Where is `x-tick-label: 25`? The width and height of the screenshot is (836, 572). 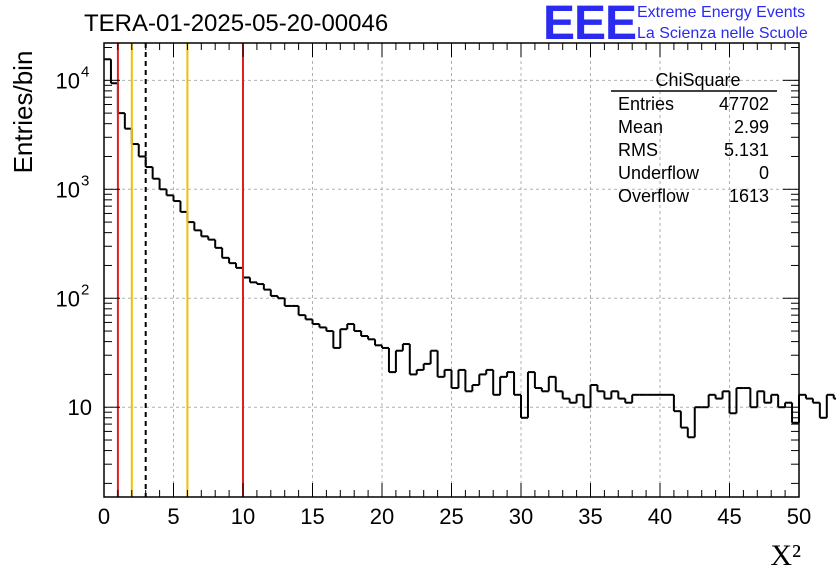
x-tick-label: 25 is located at coordinates (451, 516).